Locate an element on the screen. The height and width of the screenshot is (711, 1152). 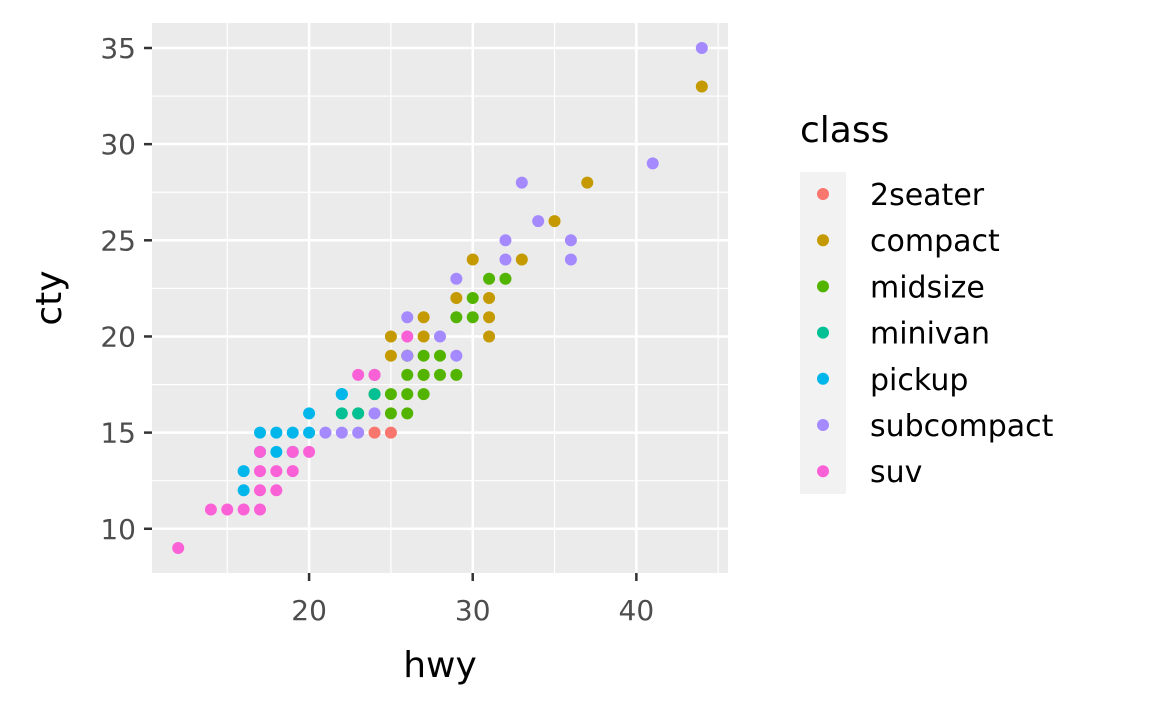
legend-label-pickup: pickup is located at coordinates (919, 380).